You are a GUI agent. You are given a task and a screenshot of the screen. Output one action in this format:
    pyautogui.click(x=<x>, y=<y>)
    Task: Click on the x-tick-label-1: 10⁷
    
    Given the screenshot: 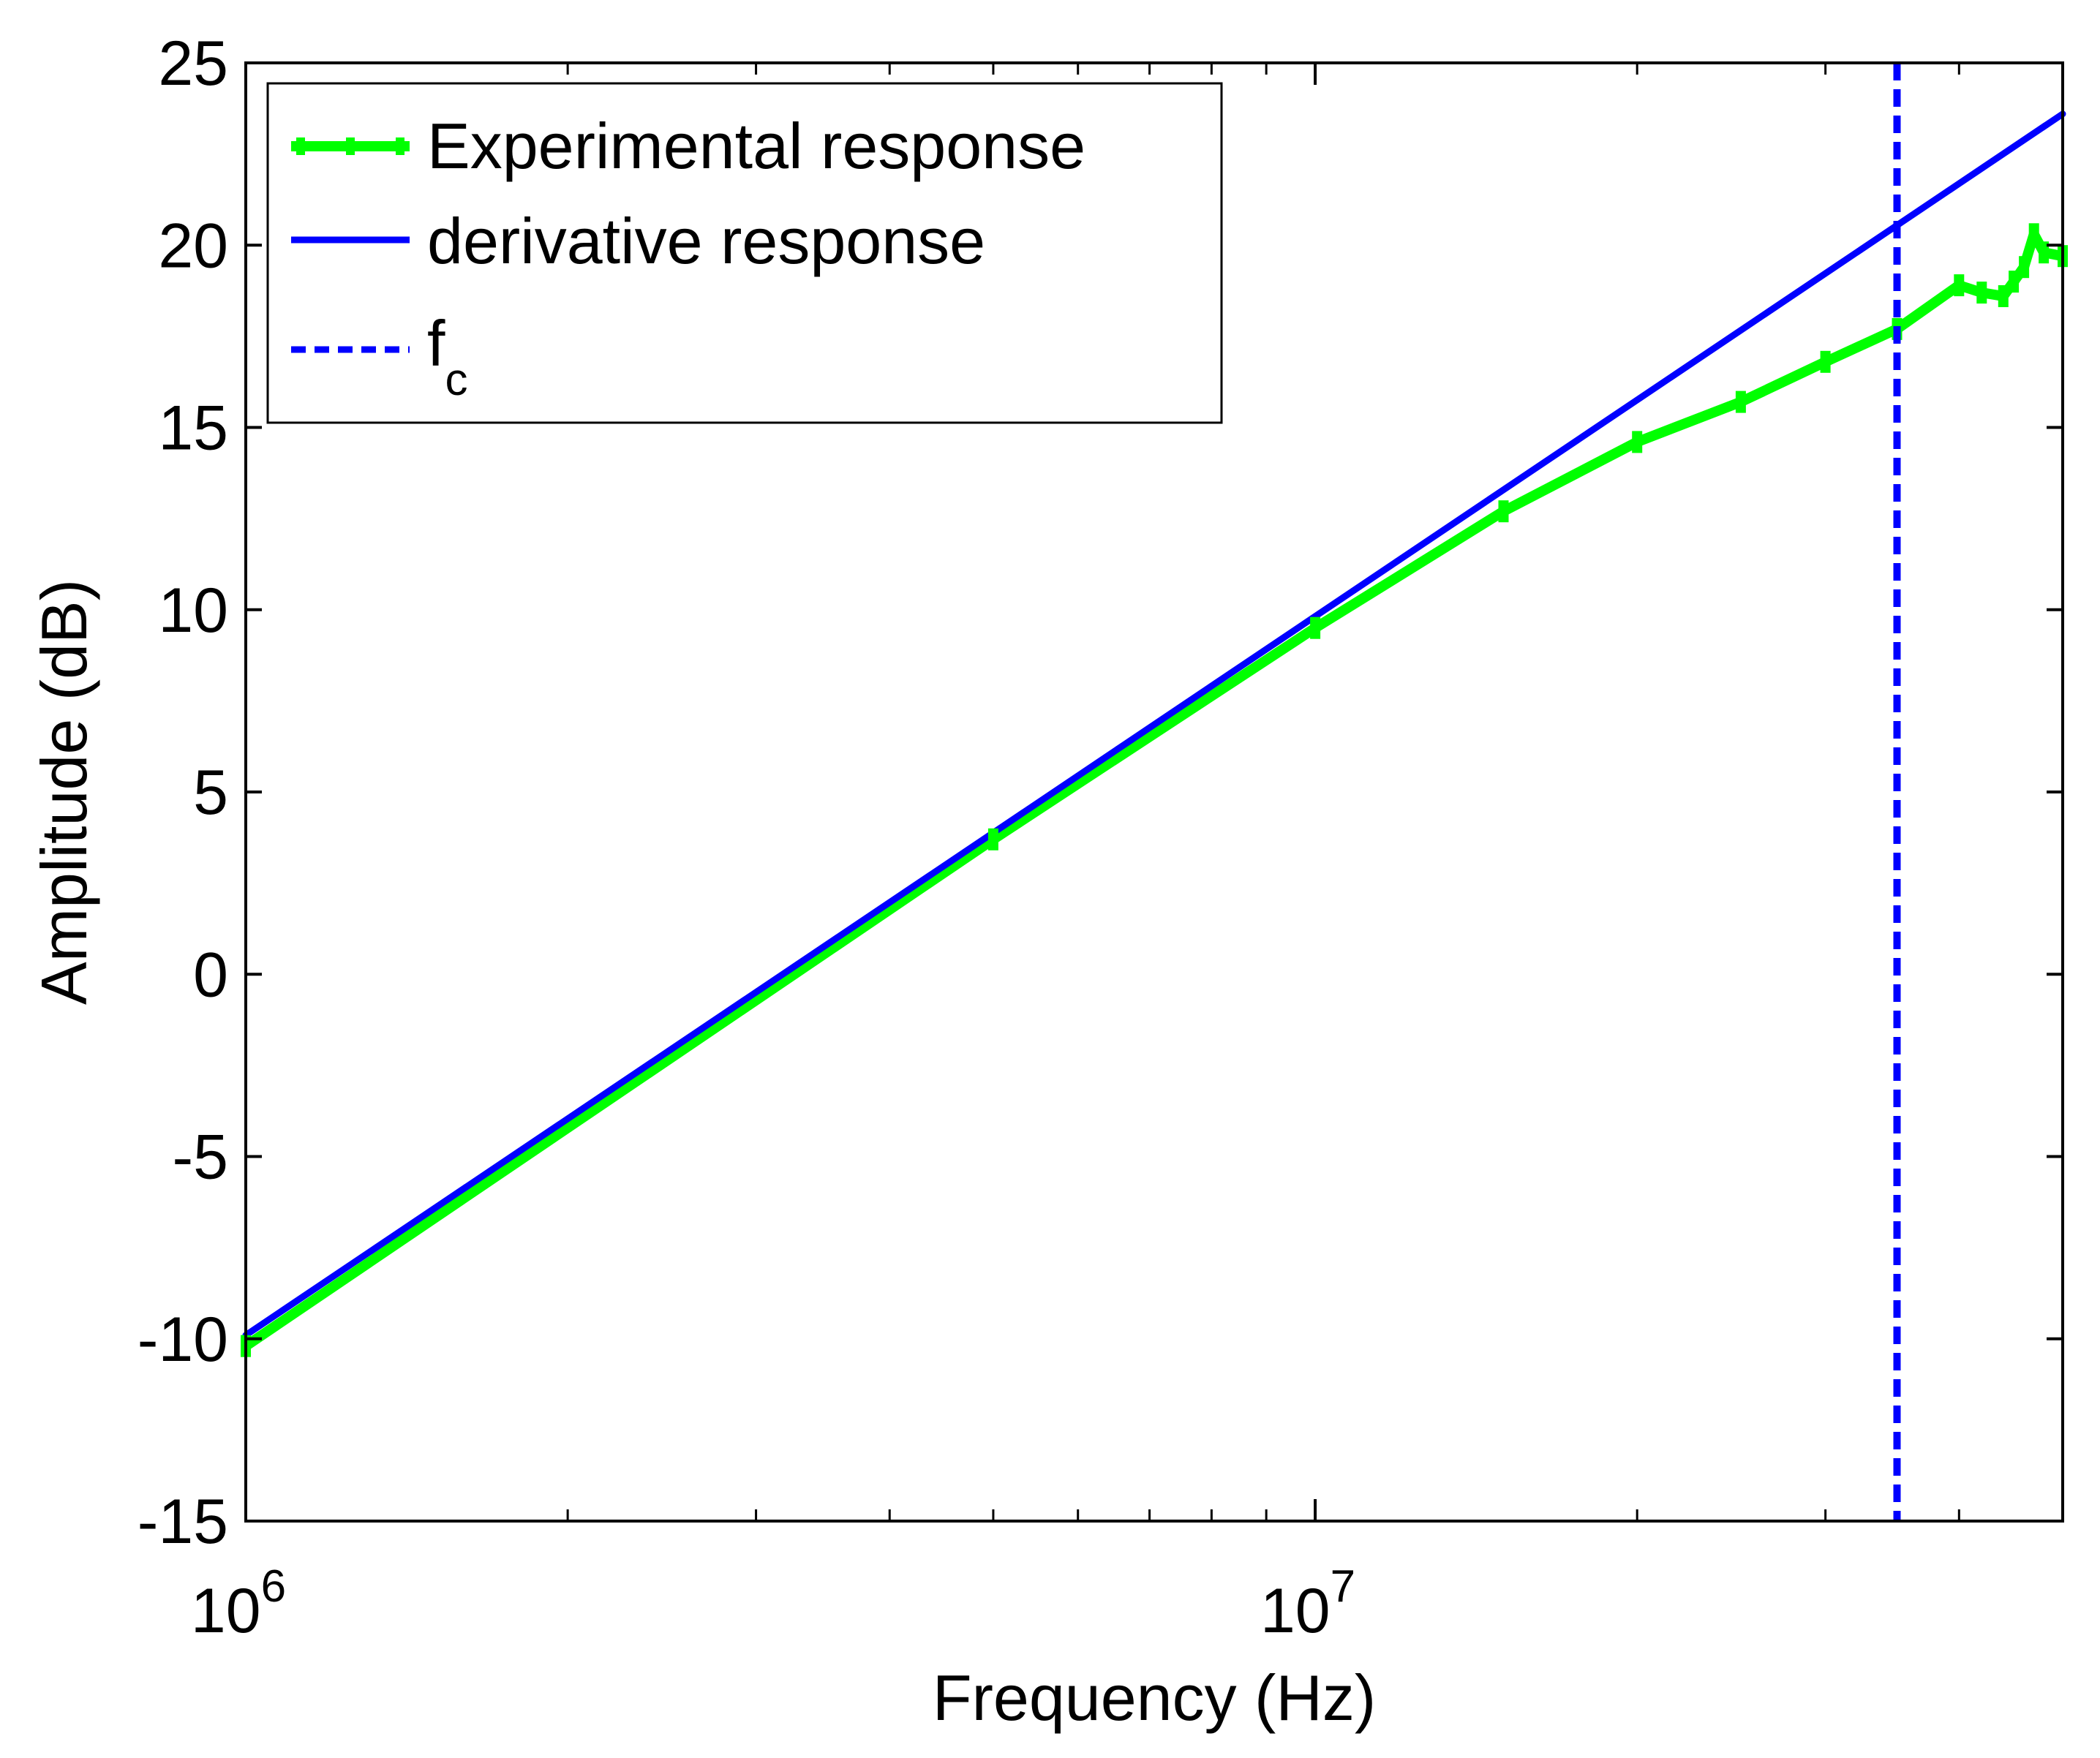 What is the action you would take?
    pyautogui.click(x=1307, y=1603)
    